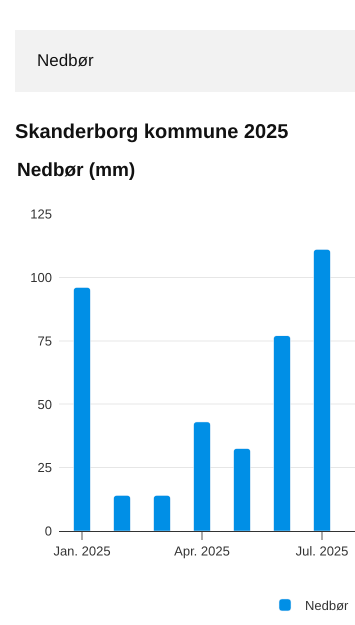 The image size is (355, 625). I want to click on chart-subtitle: Nedbør (mm), so click(76, 170).